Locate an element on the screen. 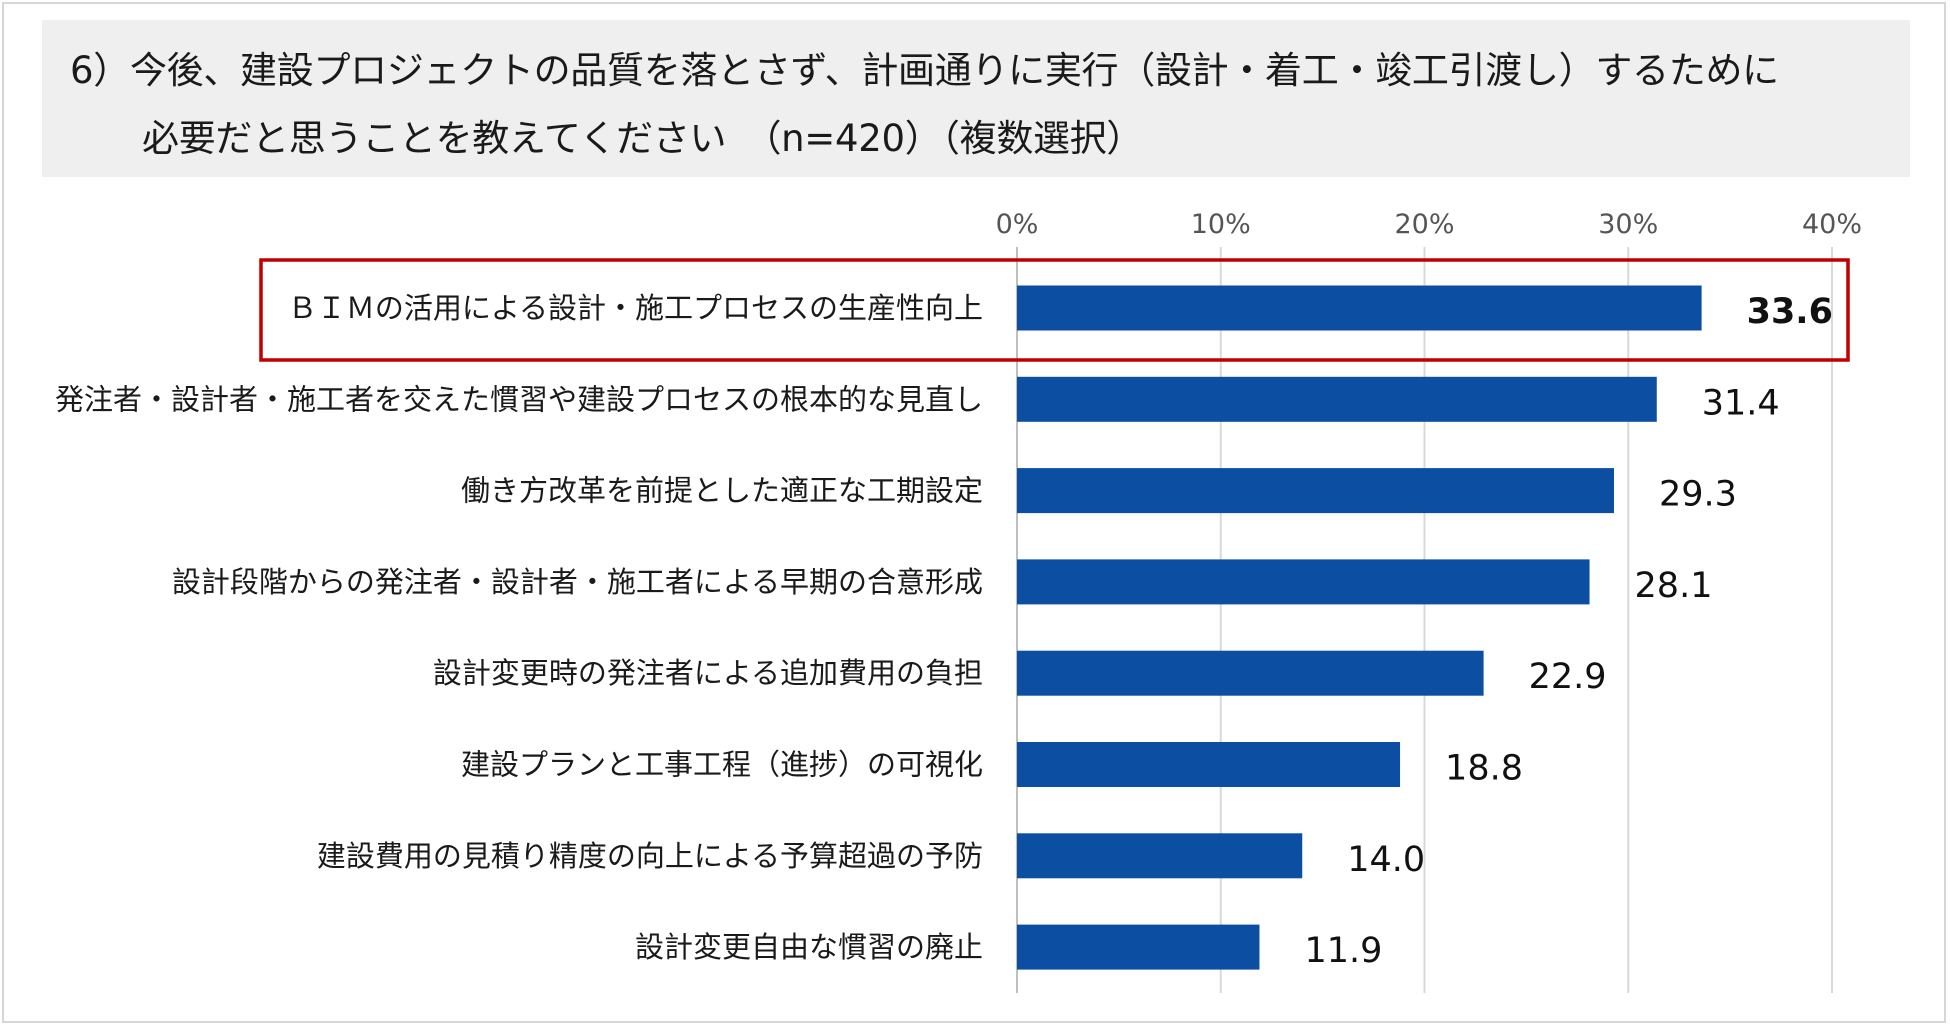 The width and height of the screenshot is (1950, 1027). category-label-3: 働き方改革を前提とした適正な工期設定 is located at coordinates (722, 491).